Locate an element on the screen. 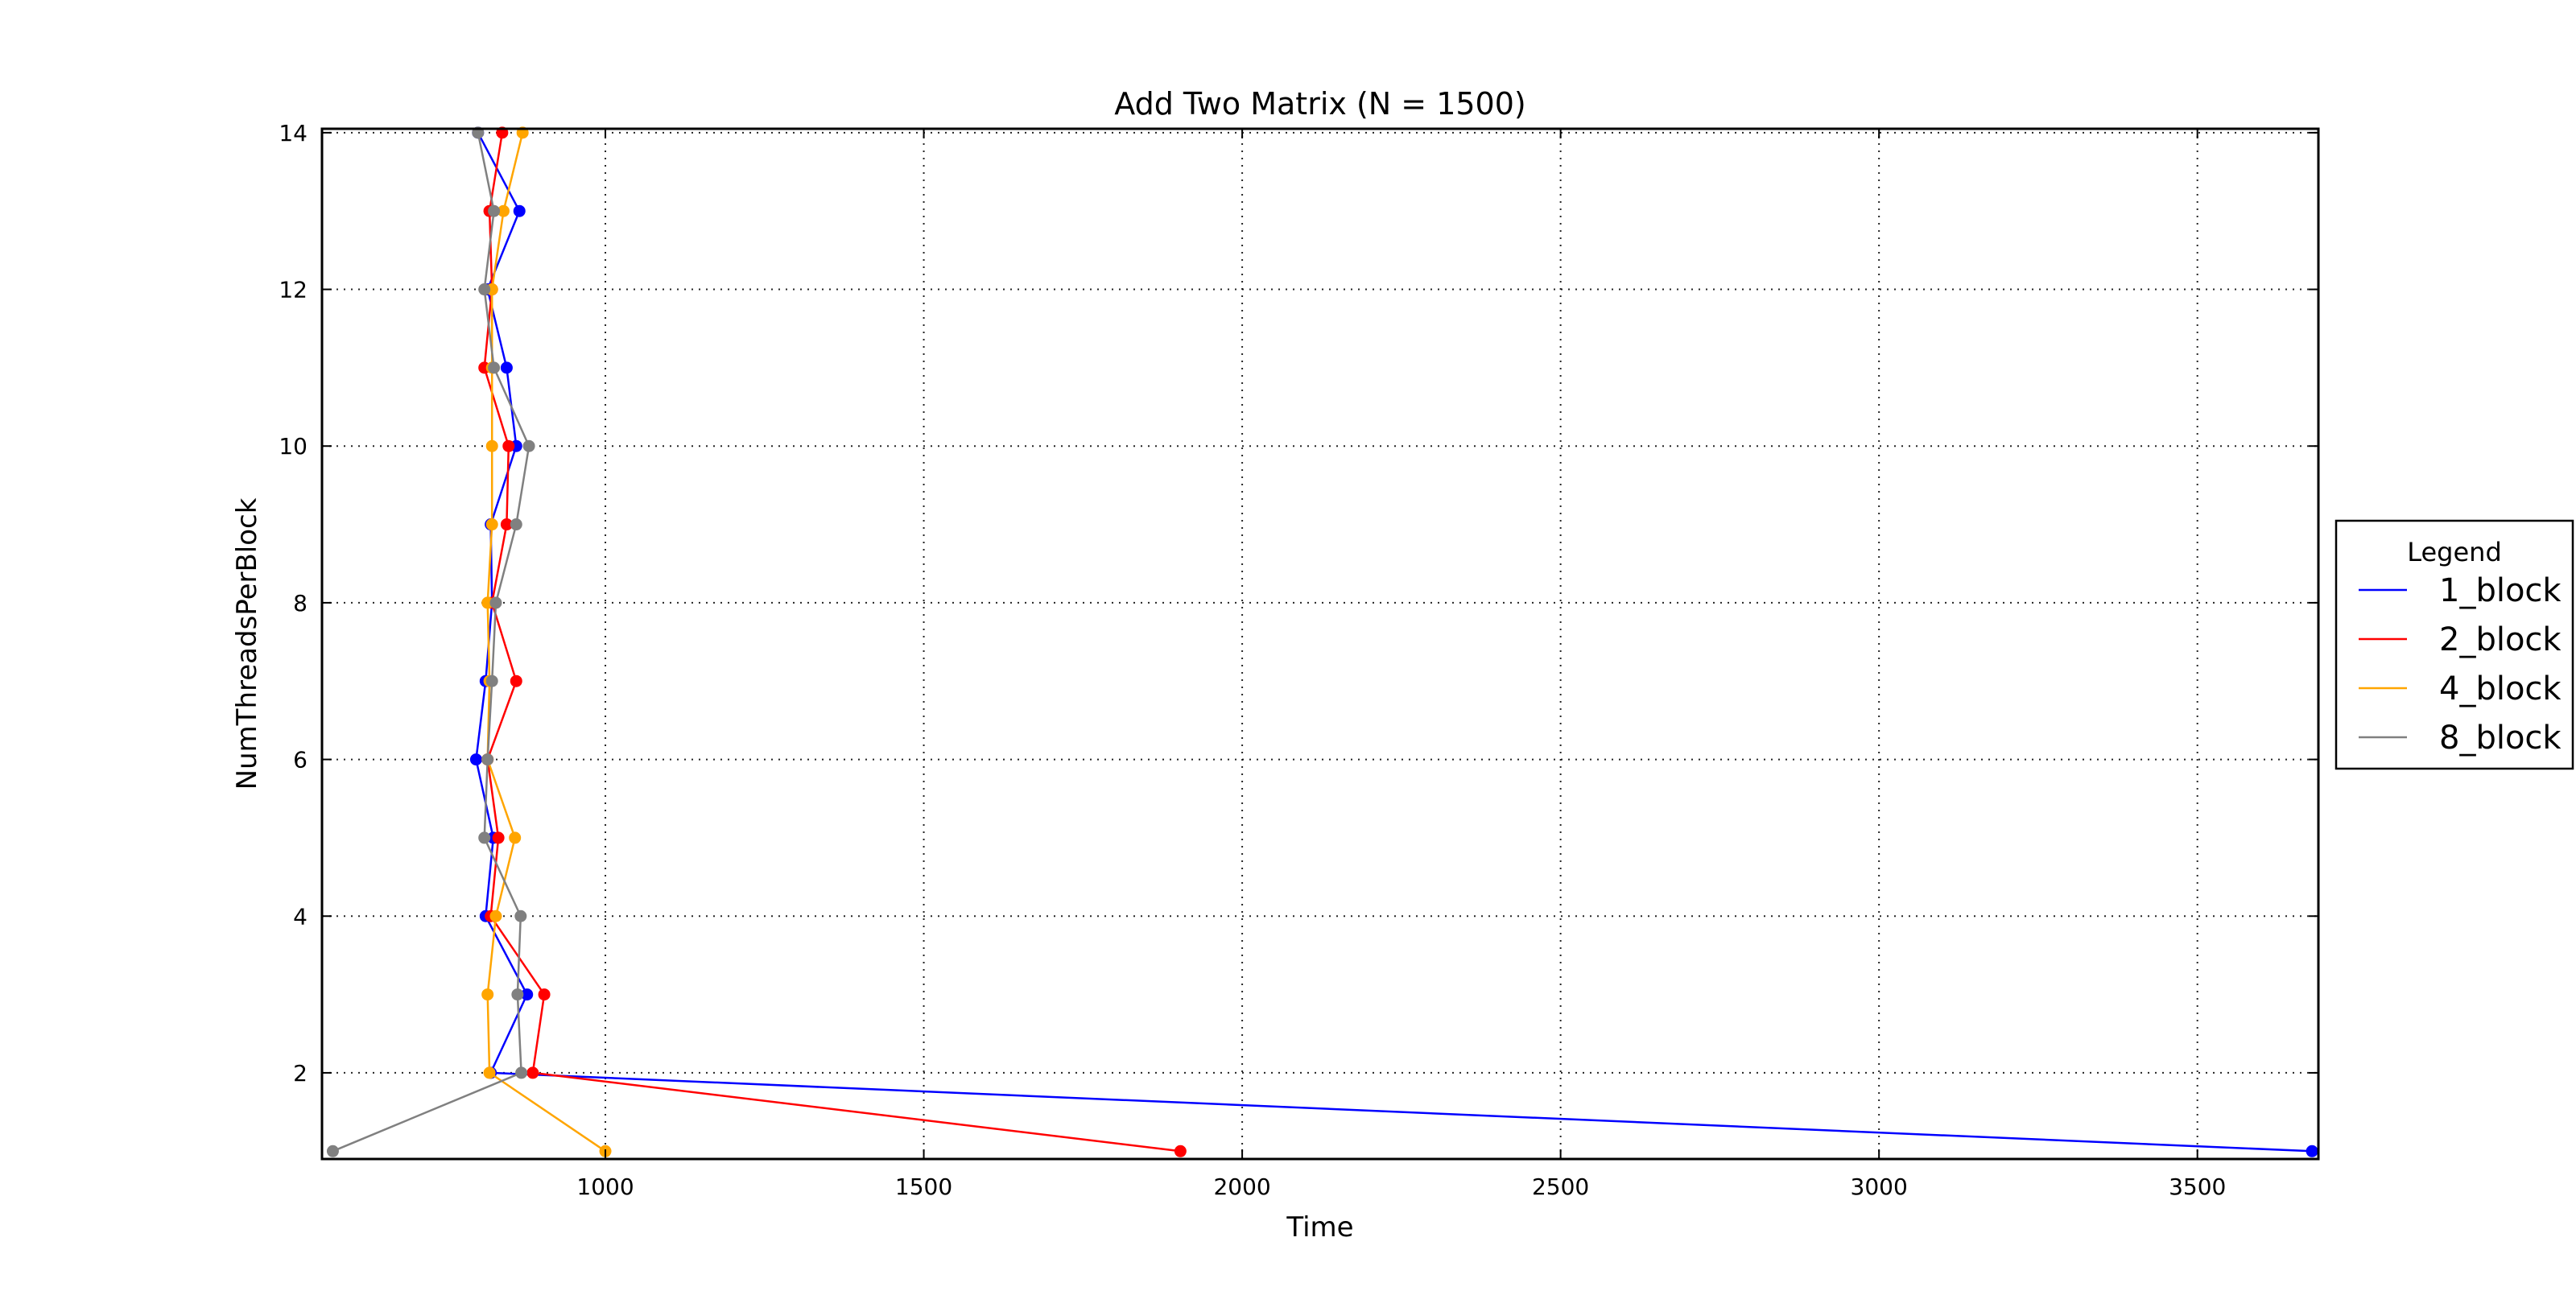  x-tick-label: 2000 is located at coordinates (1241, 1186).